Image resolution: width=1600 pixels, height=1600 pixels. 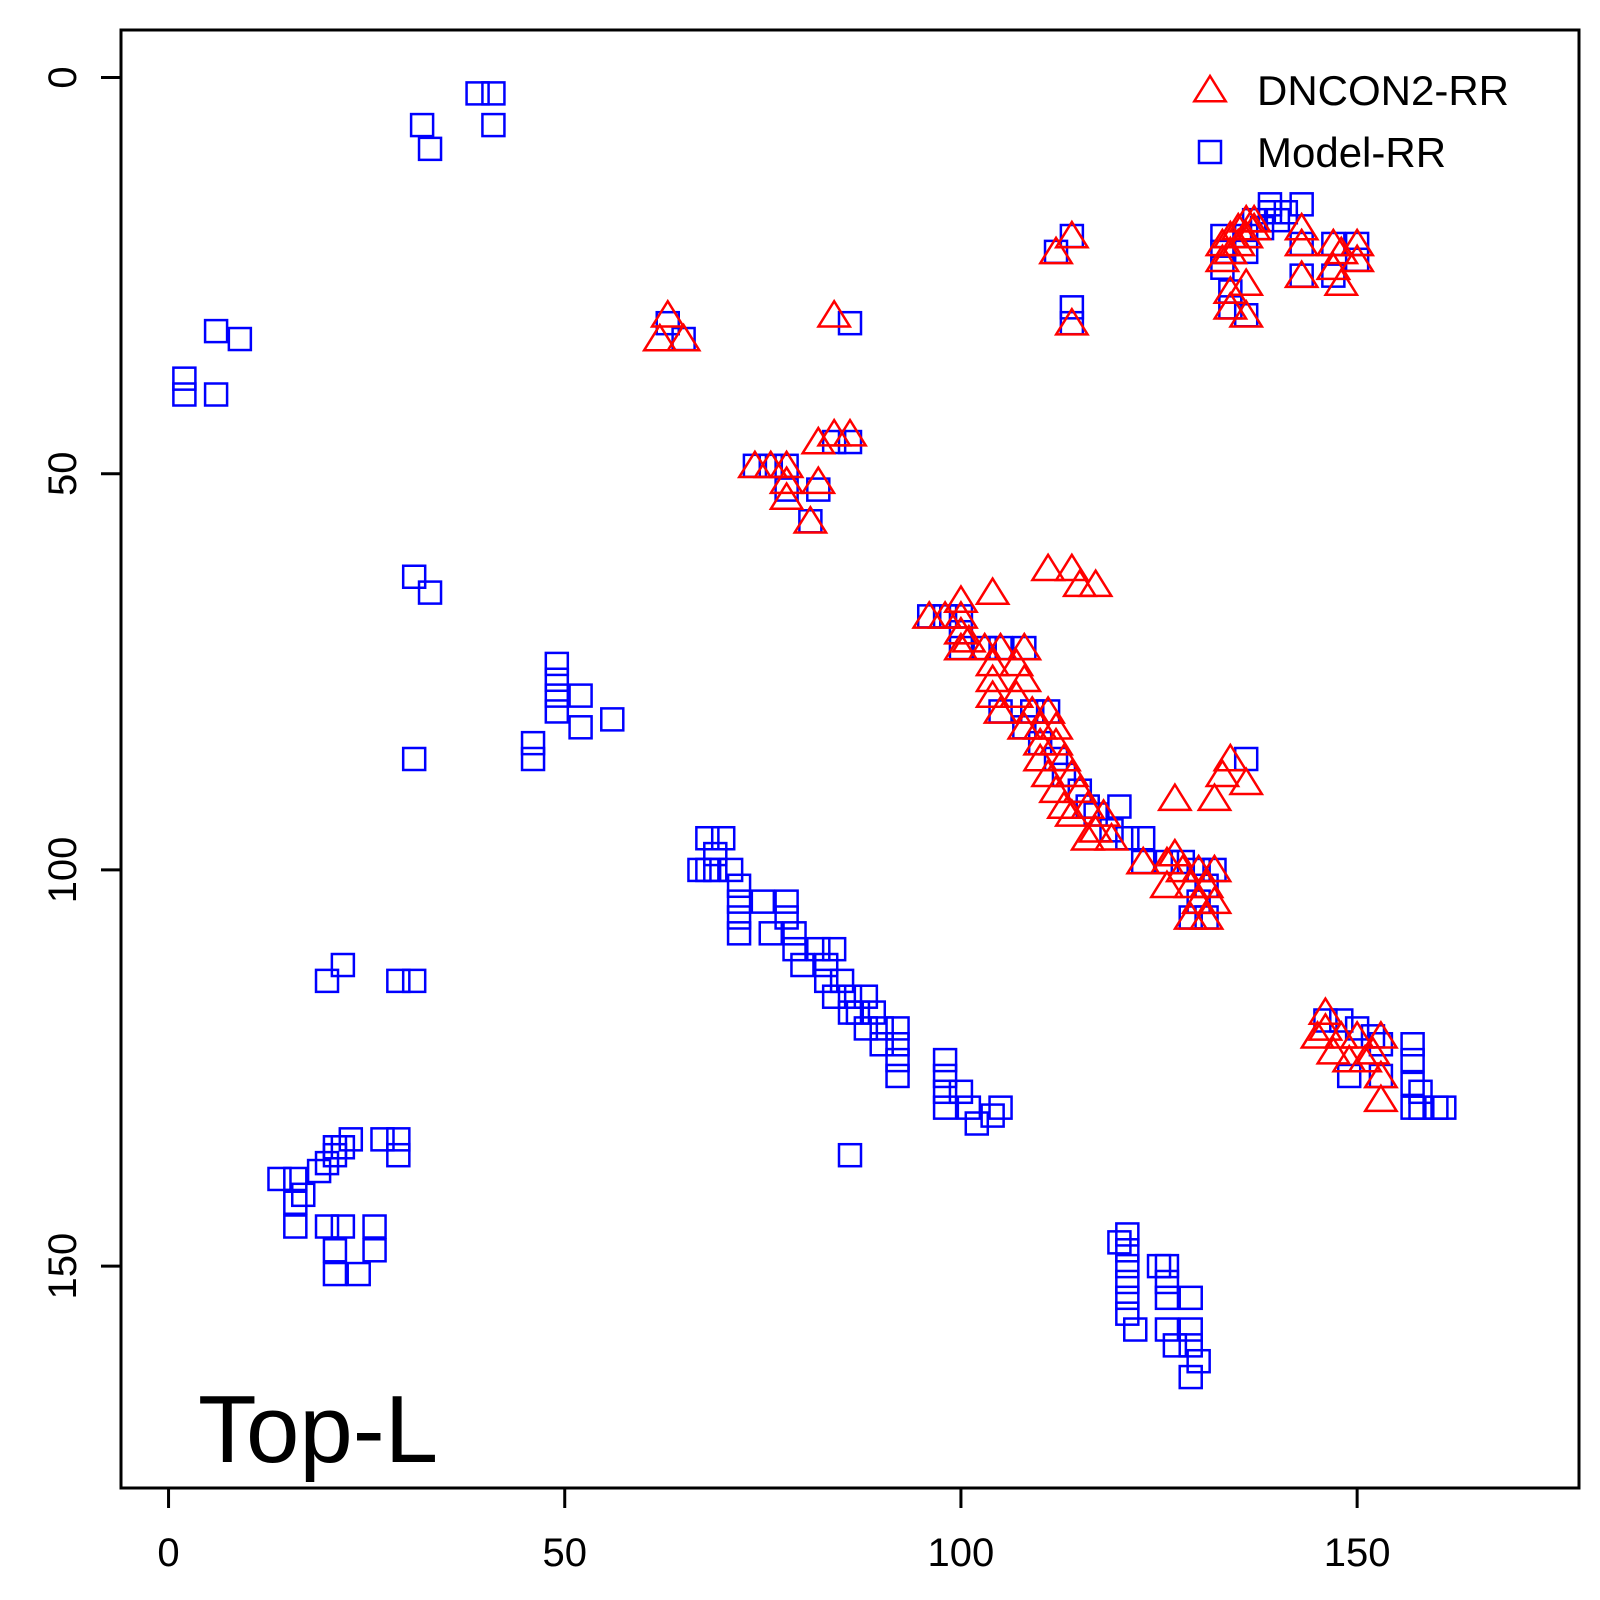 I want to click on y-tick-label: 0, so click(x=63, y=77).